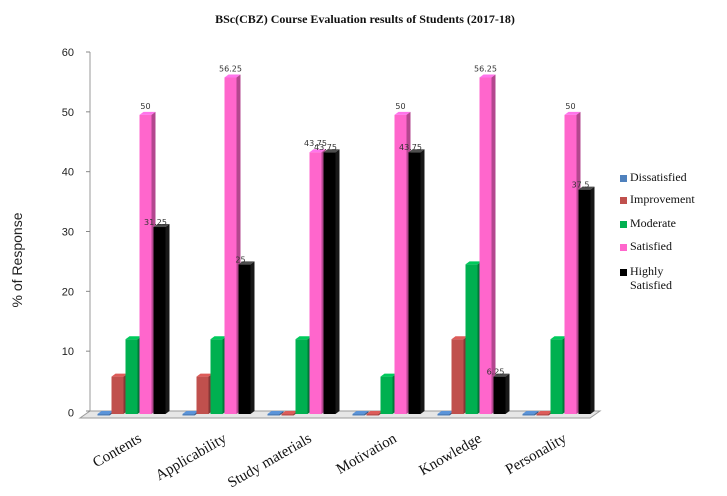 This screenshot has width=727, height=496. Describe the element at coordinates (662, 199) in the screenshot. I see `legend-label-improvement: Improvement` at that location.